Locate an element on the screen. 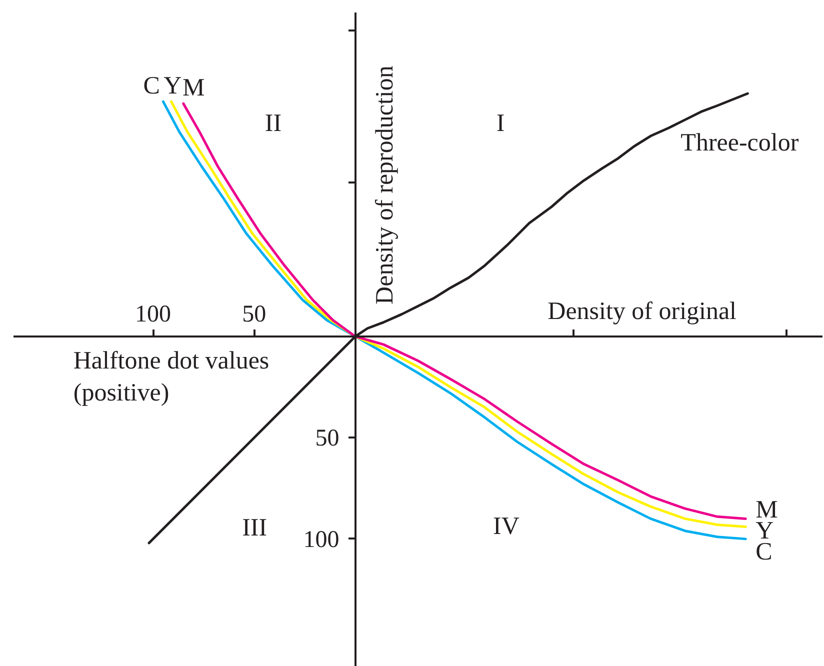 The image size is (824, 666). annotation: IV is located at coordinates (506, 526).